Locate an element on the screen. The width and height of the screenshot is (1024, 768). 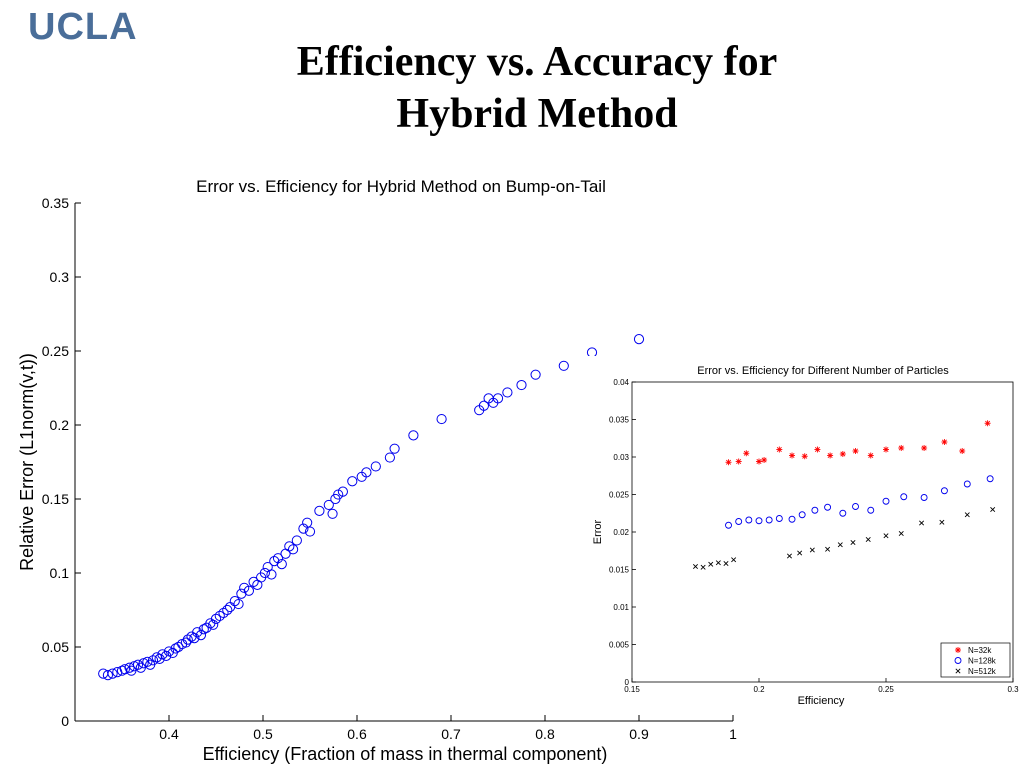
main-y-tick-label: 0.2 is located at coordinates (60, 425).